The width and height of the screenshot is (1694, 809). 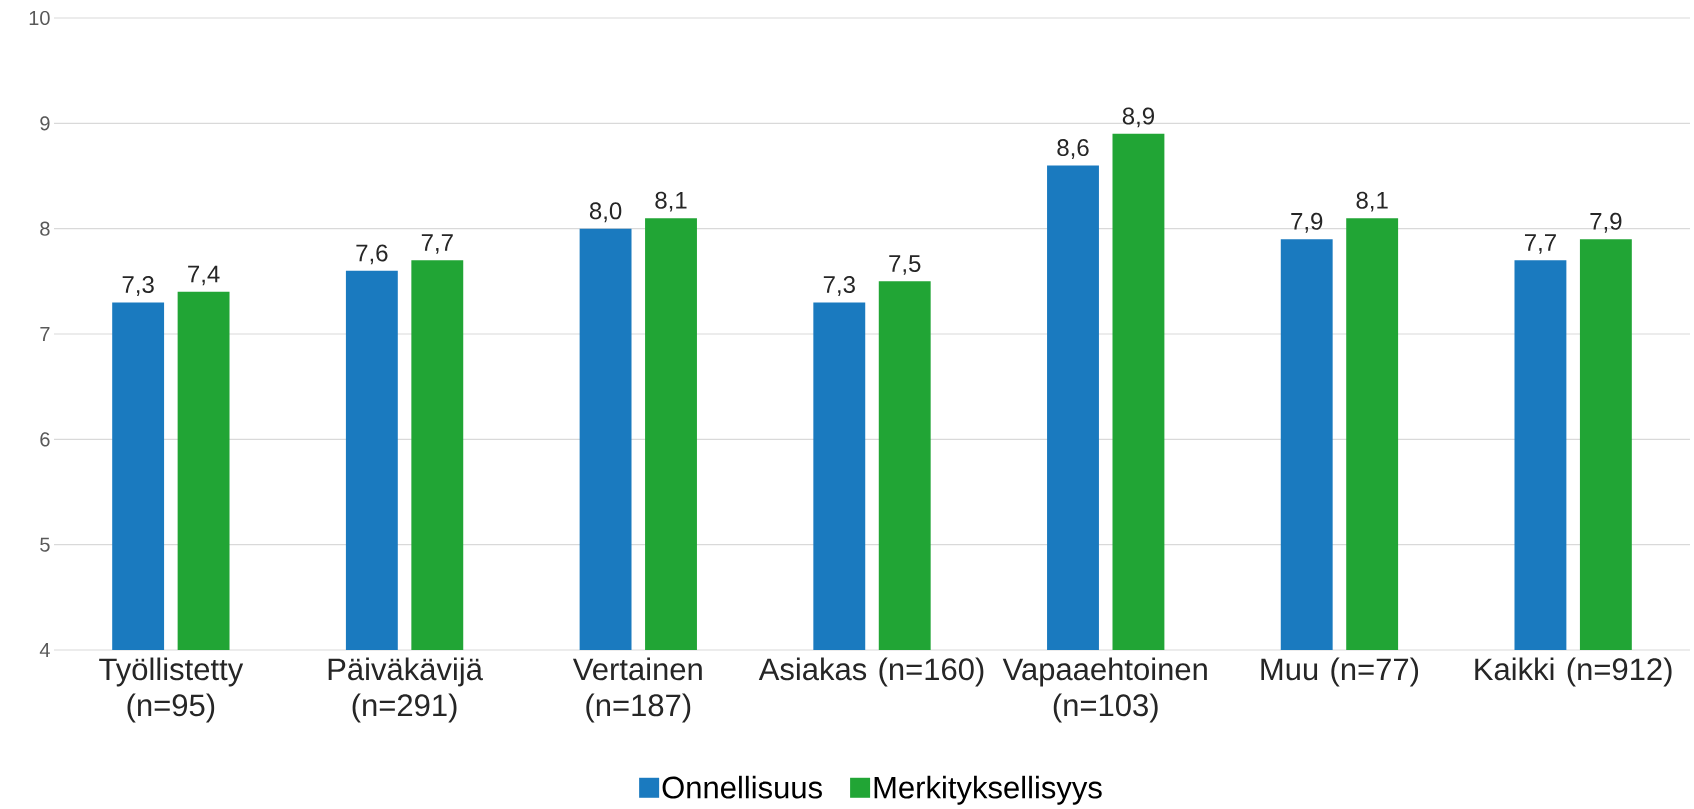 What do you see at coordinates (45, 123) in the screenshot?
I see `y-tick-label: 9` at bounding box center [45, 123].